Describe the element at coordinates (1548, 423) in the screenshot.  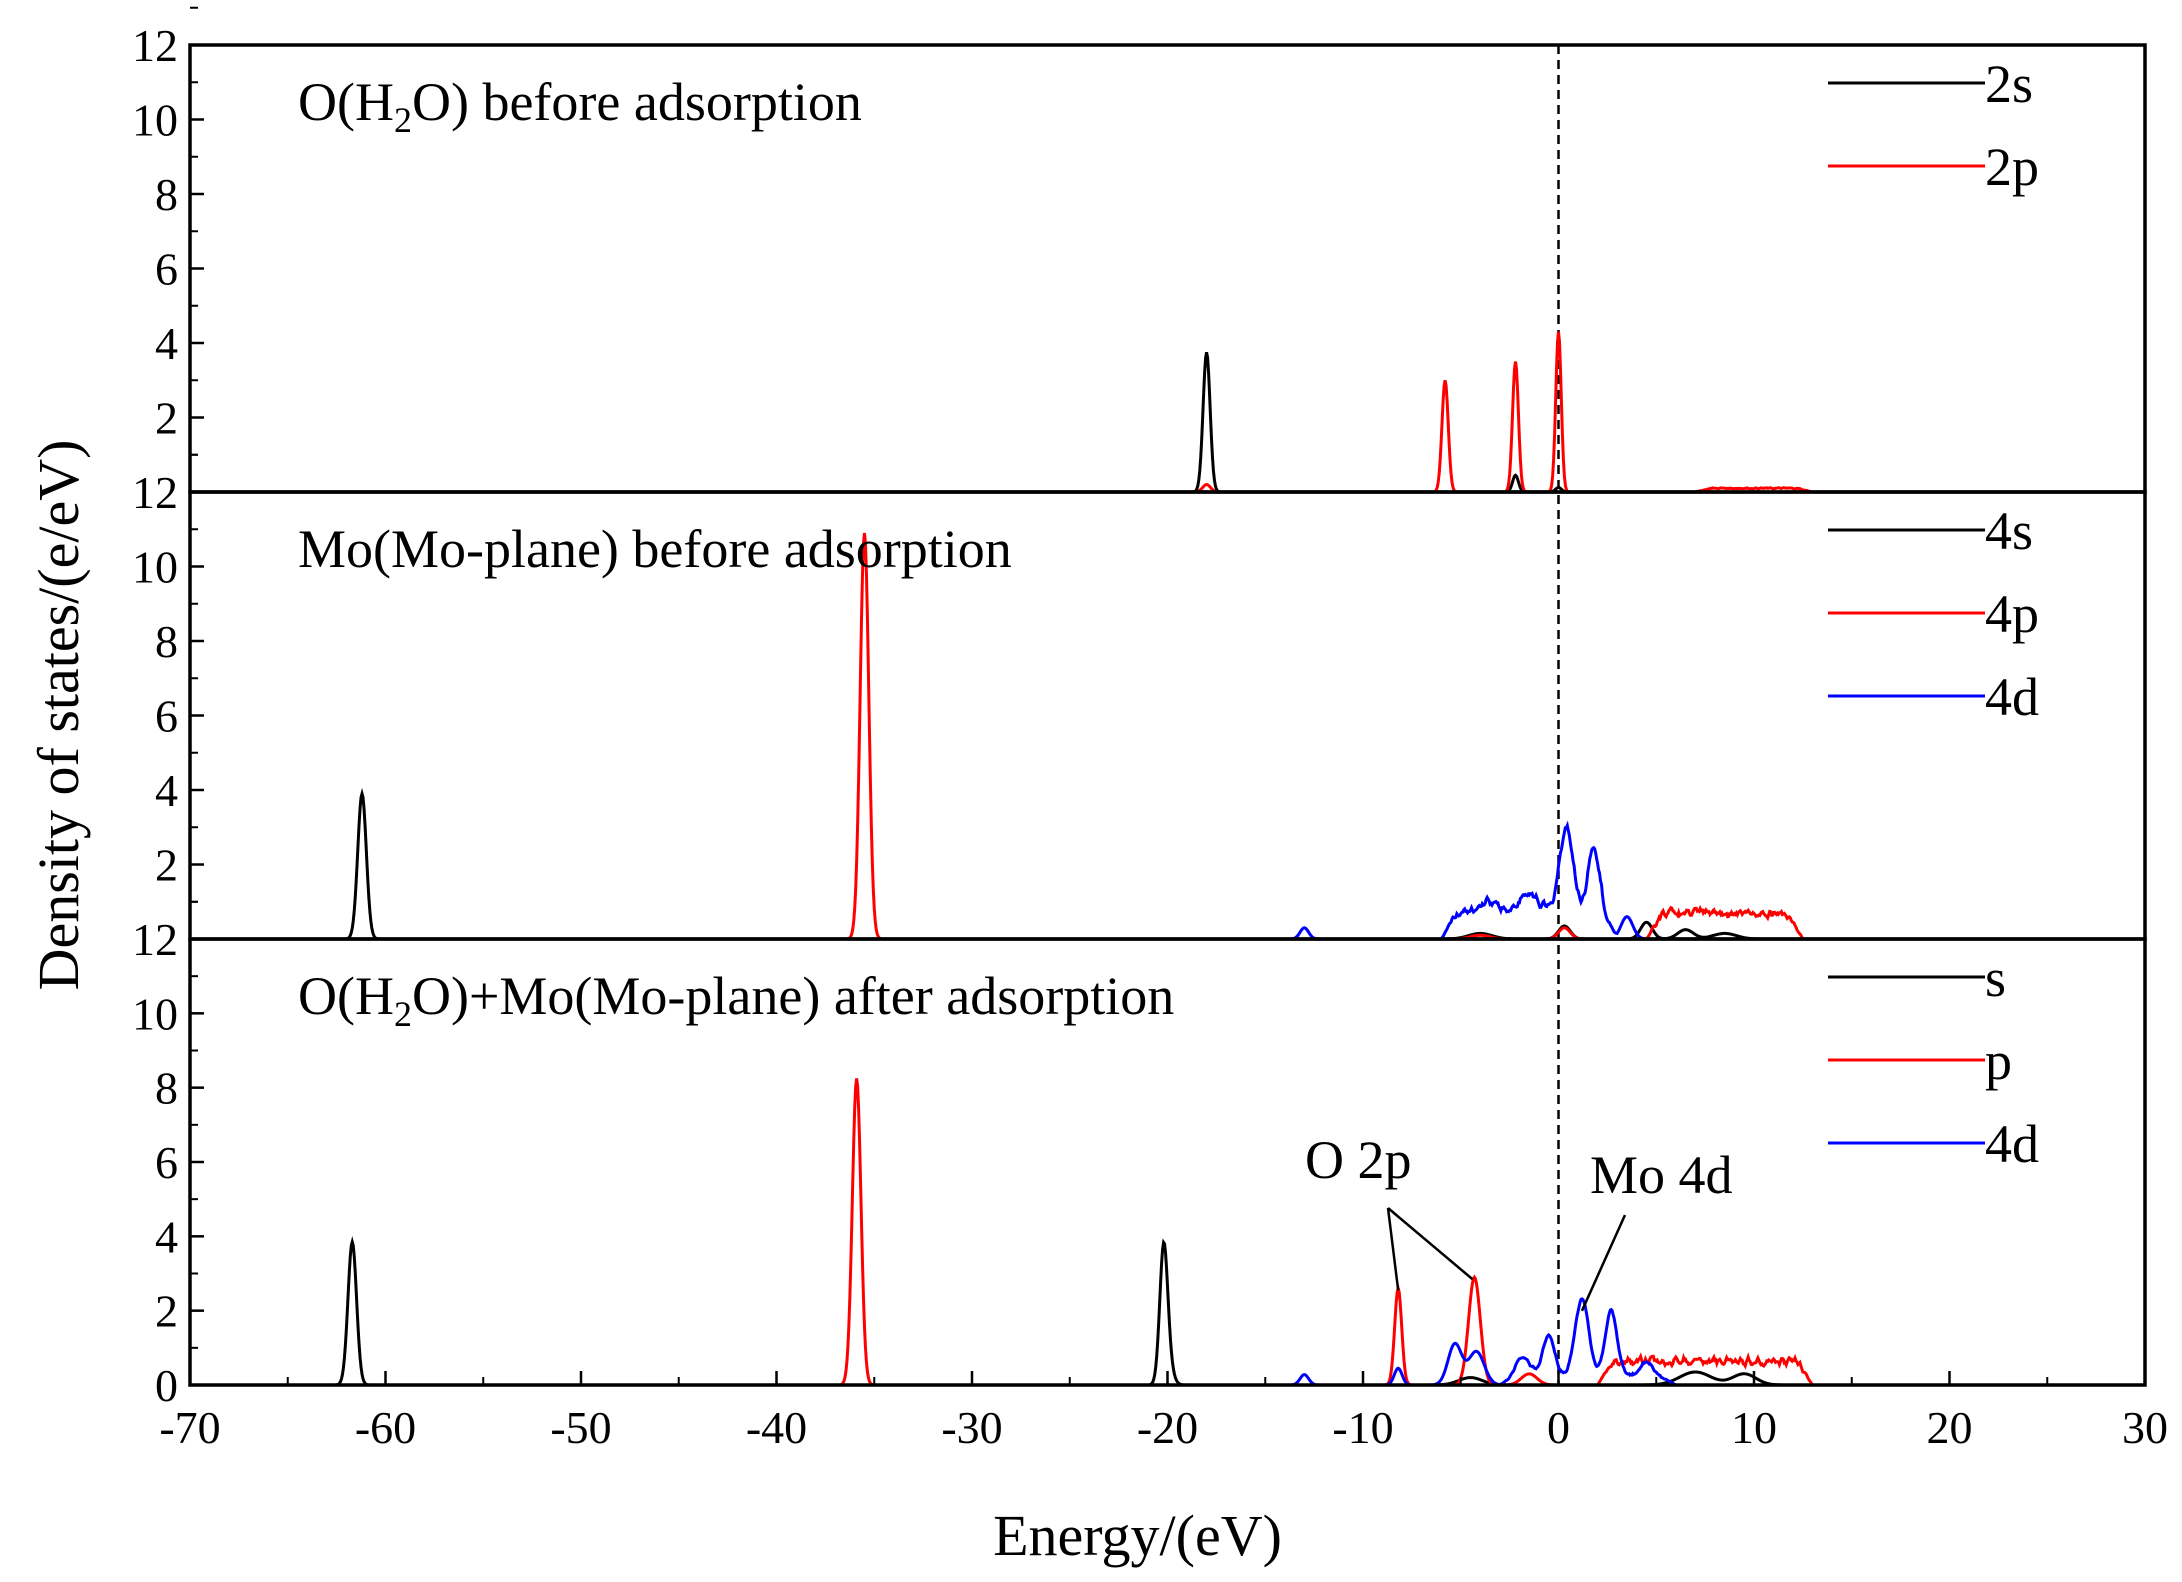
I see `series-line-2s` at that location.